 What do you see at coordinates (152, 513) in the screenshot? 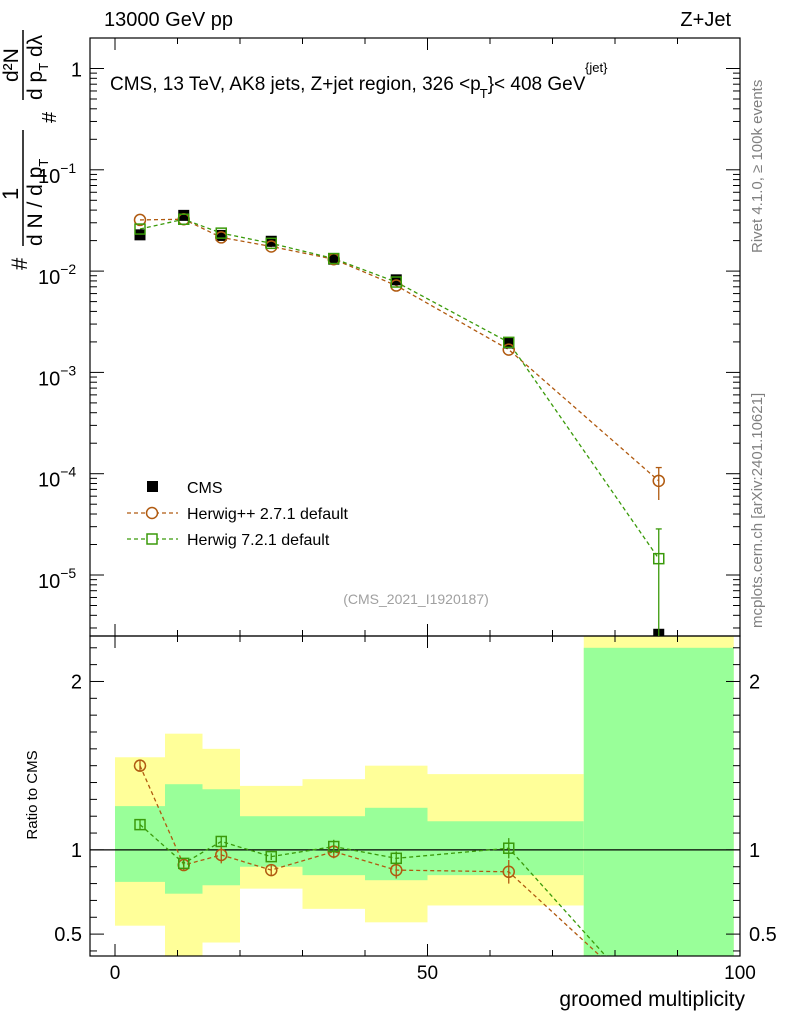
I see `legend-marker-herwigpp` at bounding box center [152, 513].